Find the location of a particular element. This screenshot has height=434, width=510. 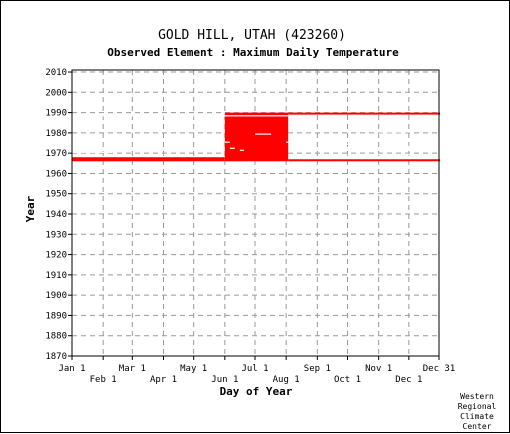

missing-data is located at coordinates (256, 136).